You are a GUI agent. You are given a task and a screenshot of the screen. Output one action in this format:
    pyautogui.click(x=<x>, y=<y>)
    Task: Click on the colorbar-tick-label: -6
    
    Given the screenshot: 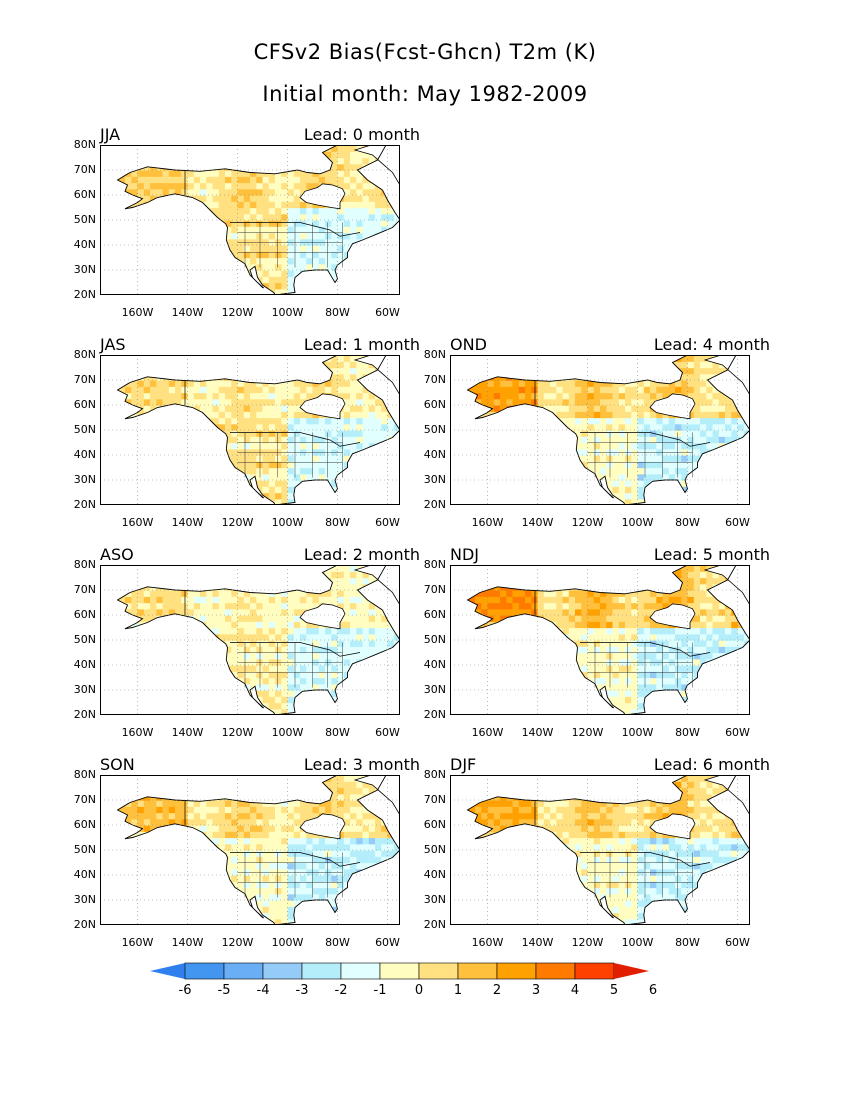 What is the action you would take?
    pyautogui.click(x=185, y=990)
    